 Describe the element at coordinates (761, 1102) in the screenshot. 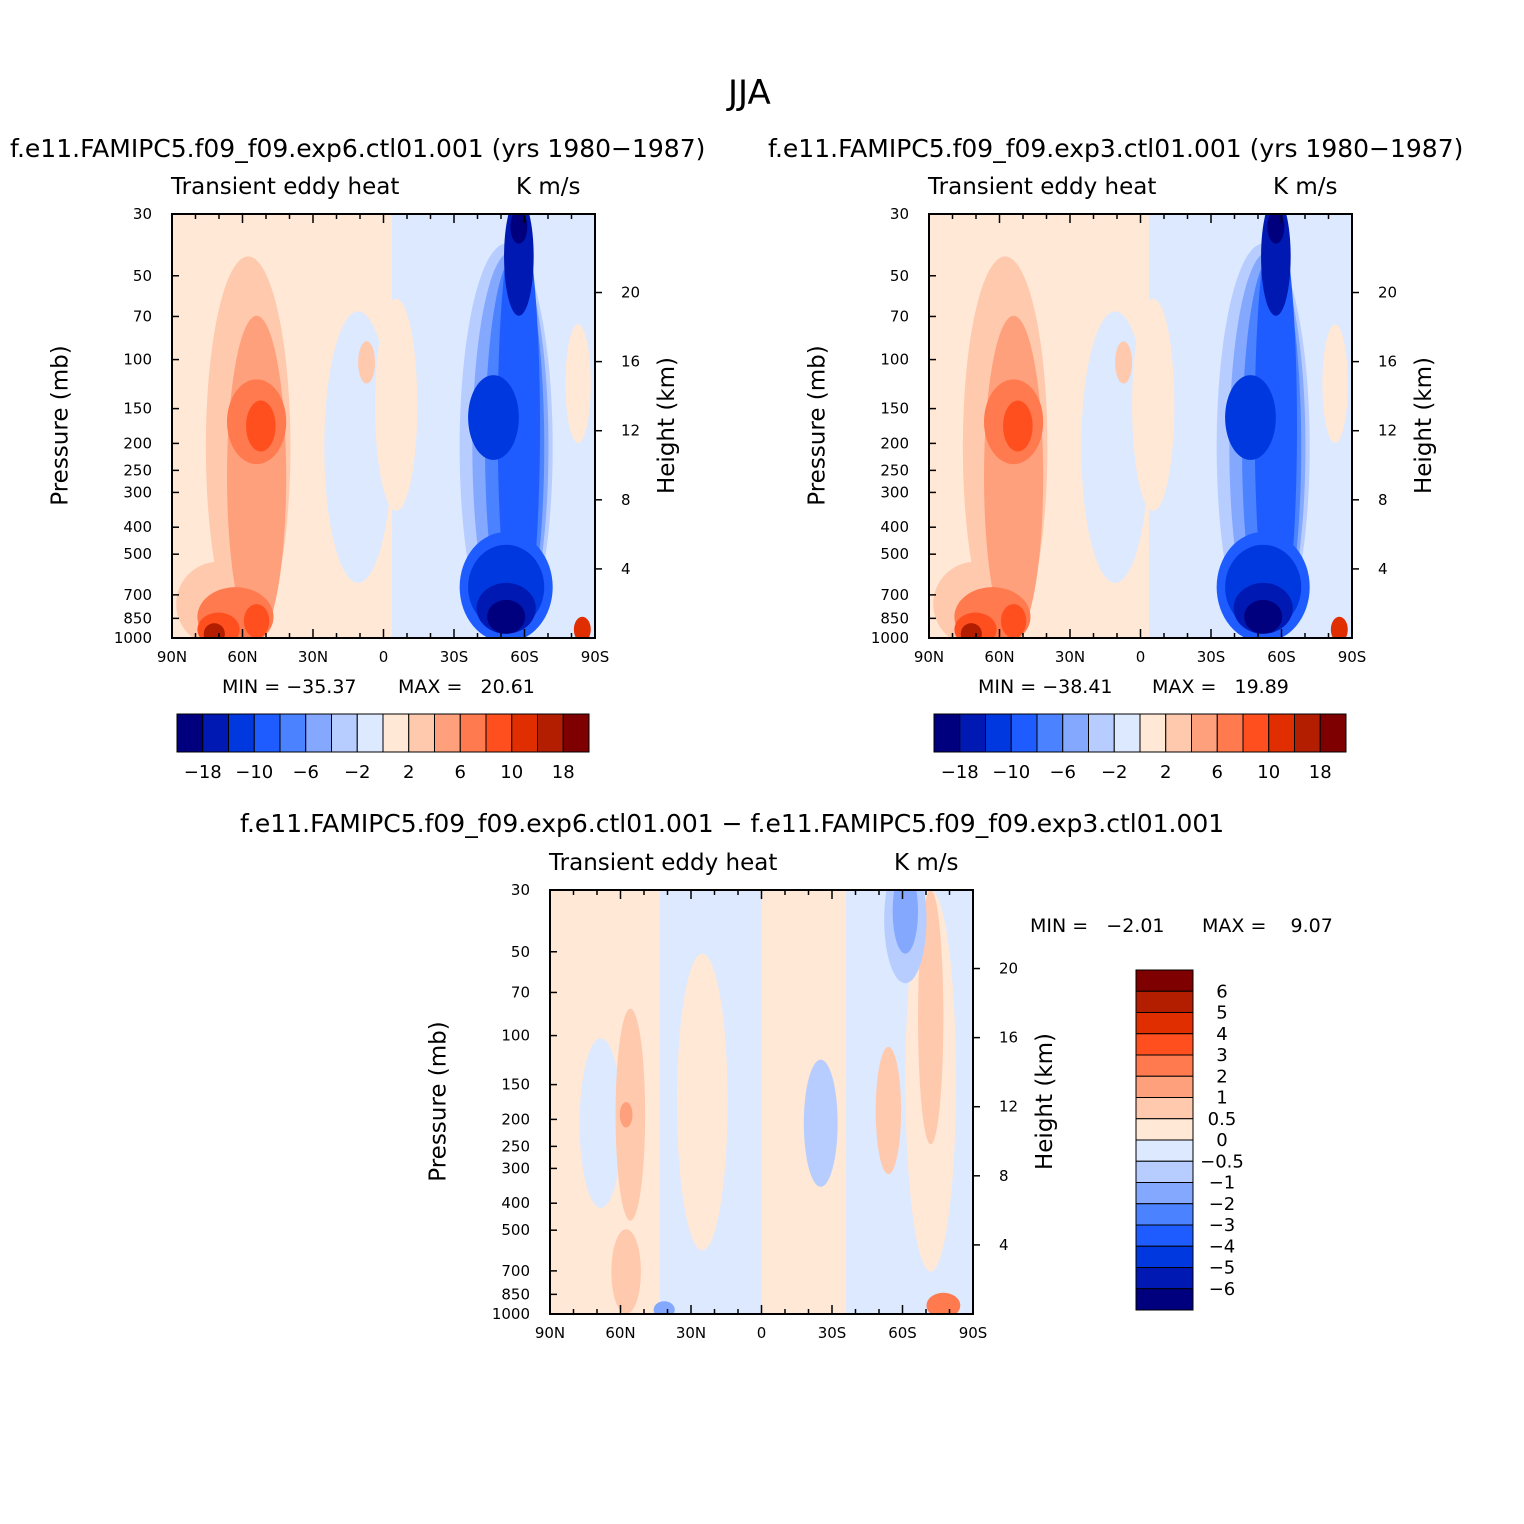

I see `panel-3-contour-field` at that location.